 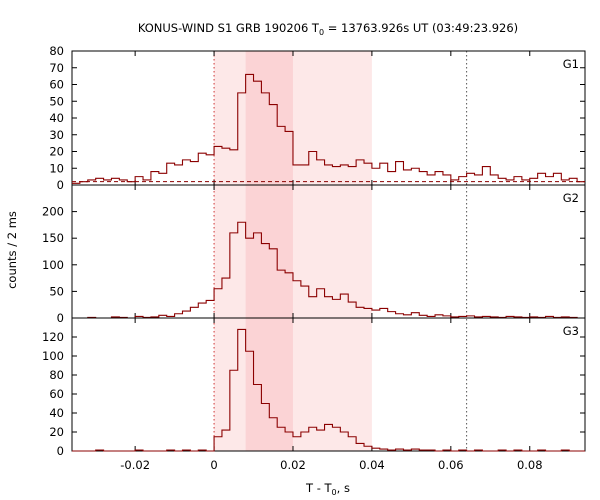 I want to click on x-tick-label: 0, so click(x=213, y=465).